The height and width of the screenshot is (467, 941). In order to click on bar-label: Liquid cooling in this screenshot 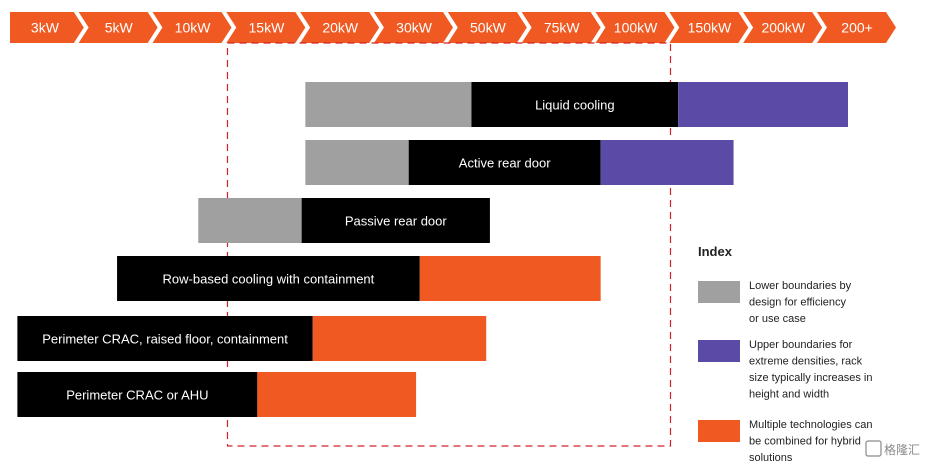, I will do `click(575, 105)`.